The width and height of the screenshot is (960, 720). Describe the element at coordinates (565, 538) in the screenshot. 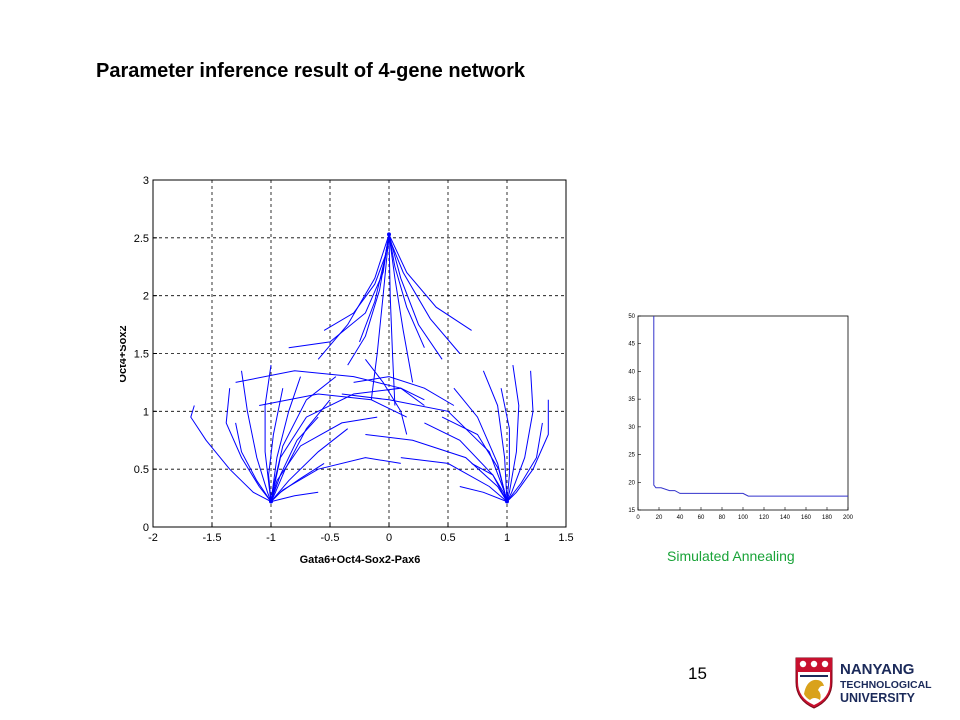

I see `x-tick-label: 1.5` at that location.